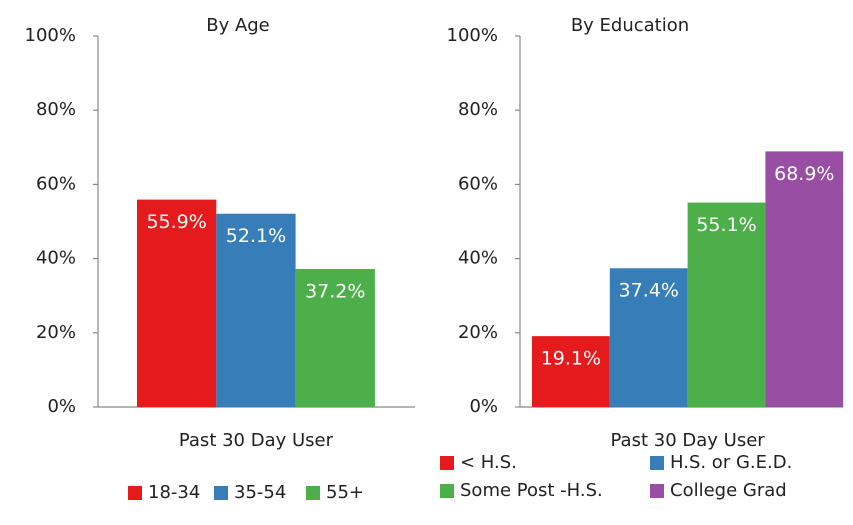 The width and height of the screenshot is (853, 525). What do you see at coordinates (176, 222) in the screenshot?
I see `value-label: 55.9%` at bounding box center [176, 222].